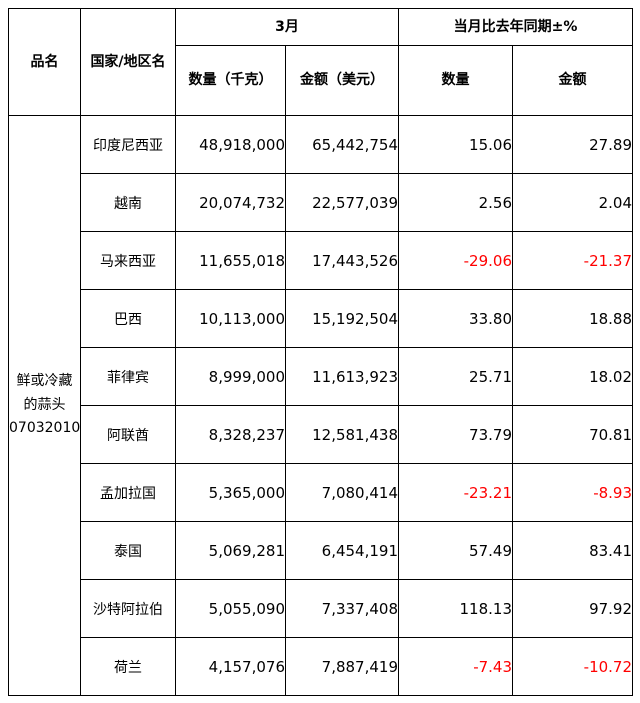 Image resolution: width=640 pixels, height=703 pixels. I want to click on qty-yoy-cell: -29.06, so click(455, 260).